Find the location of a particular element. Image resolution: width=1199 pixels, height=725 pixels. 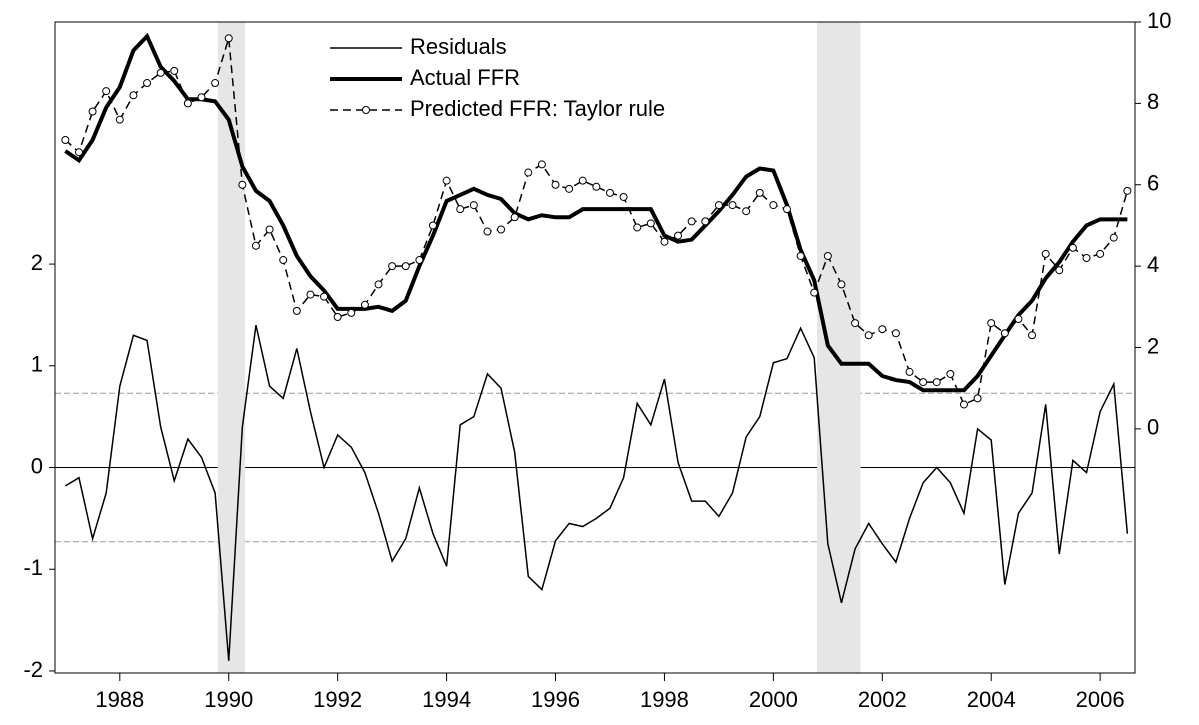

y2-tick-label: 10 is located at coordinates (1159, 20).